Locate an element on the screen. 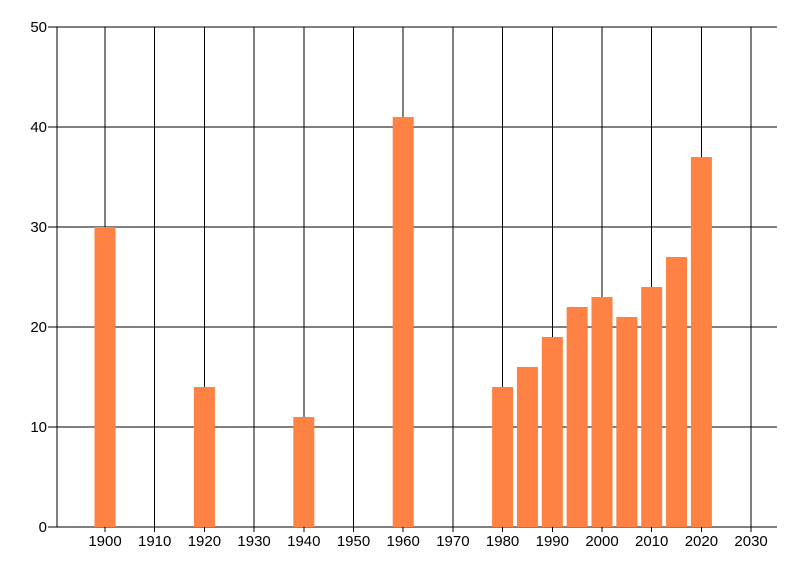 The width and height of the screenshot is (800, 576). x-axis-tick-label-1980: 1980 is located at coordinates (502, 541).